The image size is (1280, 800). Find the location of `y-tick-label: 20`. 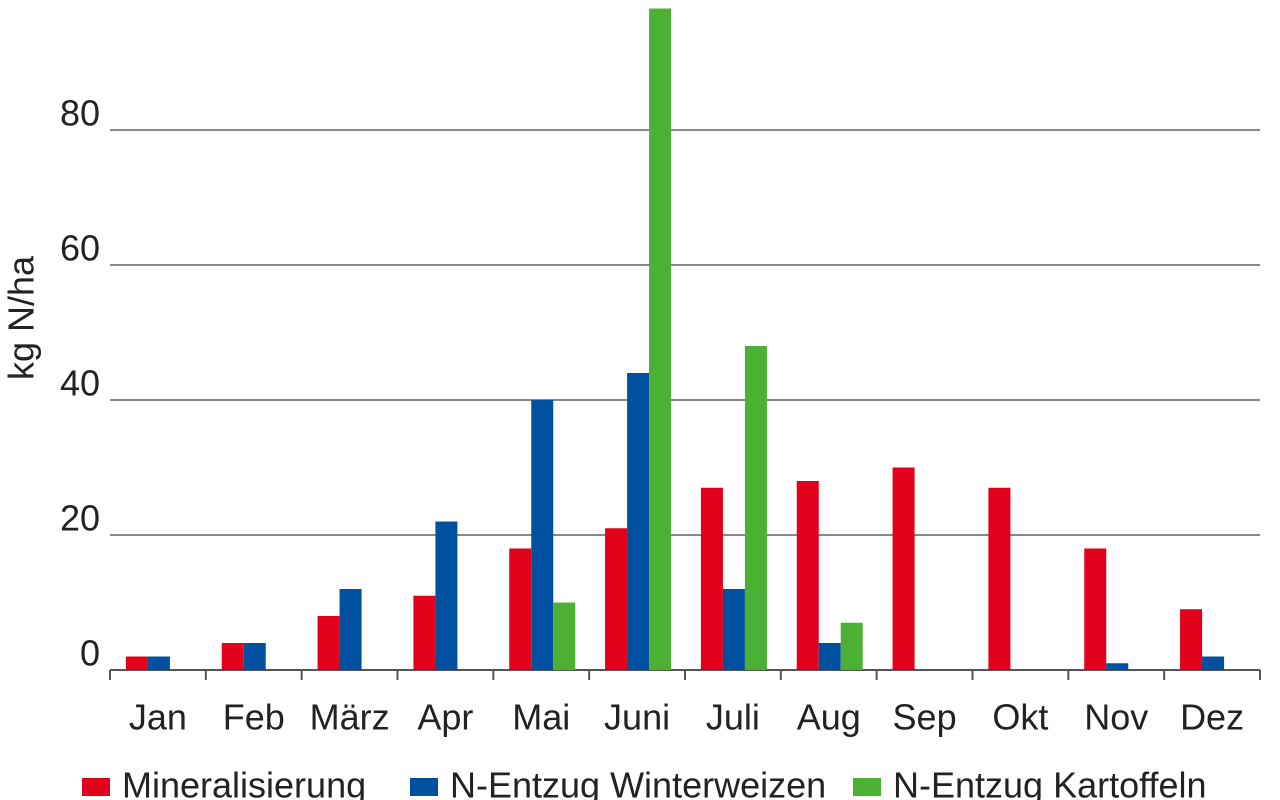

y-tick-label: 20 is located at coordinates (80, 518).